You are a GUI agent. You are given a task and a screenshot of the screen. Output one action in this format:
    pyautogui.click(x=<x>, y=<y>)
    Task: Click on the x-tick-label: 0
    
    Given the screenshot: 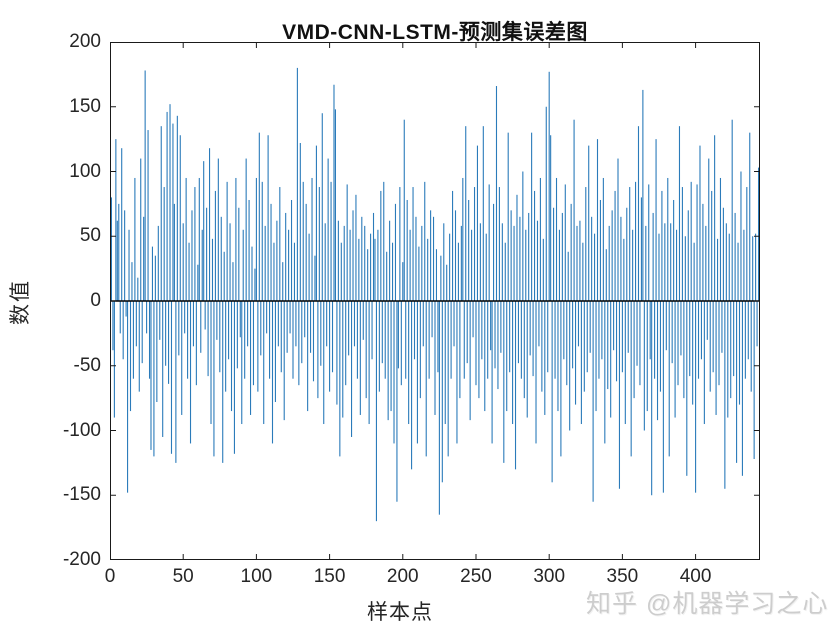 What is the action you would take?
    pyautogui.click(x=110, y=576)
    